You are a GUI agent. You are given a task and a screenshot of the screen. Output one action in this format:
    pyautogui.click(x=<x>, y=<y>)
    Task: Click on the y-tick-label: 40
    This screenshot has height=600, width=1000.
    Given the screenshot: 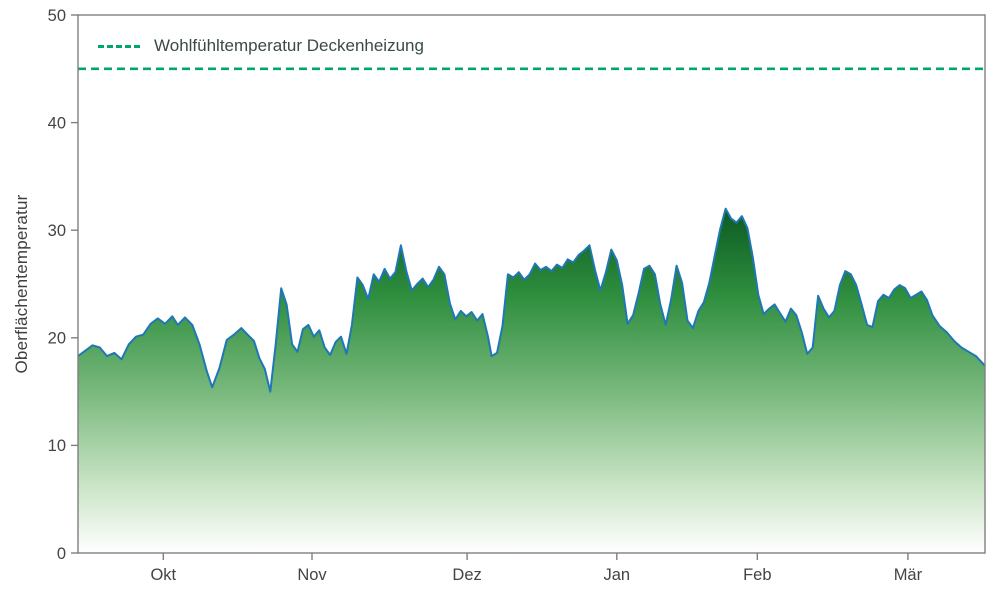 What is the action you would take?
    pyautogui.click(x=57, y=123)
    